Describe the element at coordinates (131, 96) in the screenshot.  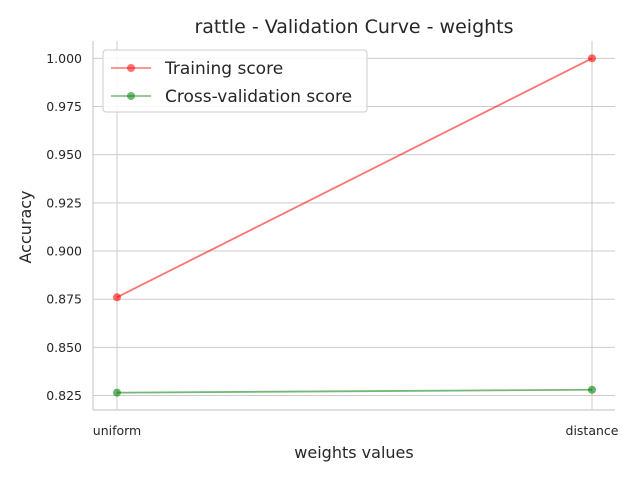
I see `legend-marker-cross-validation` at that location.